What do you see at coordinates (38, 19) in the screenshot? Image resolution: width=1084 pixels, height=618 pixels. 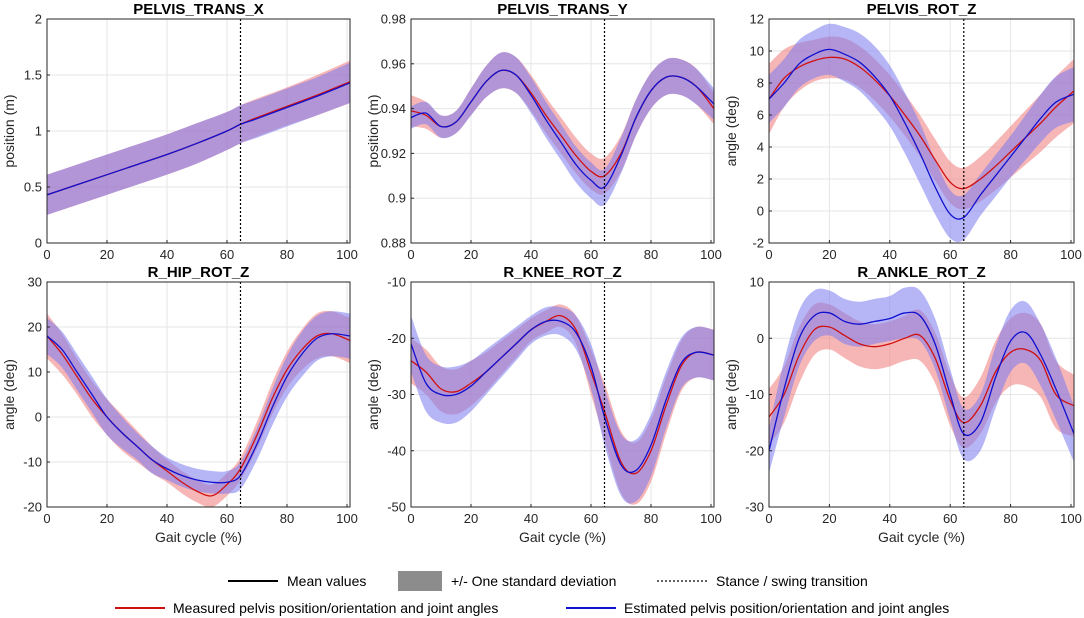 I see `y-tick-label: 2` at bounding box center [38, 19].